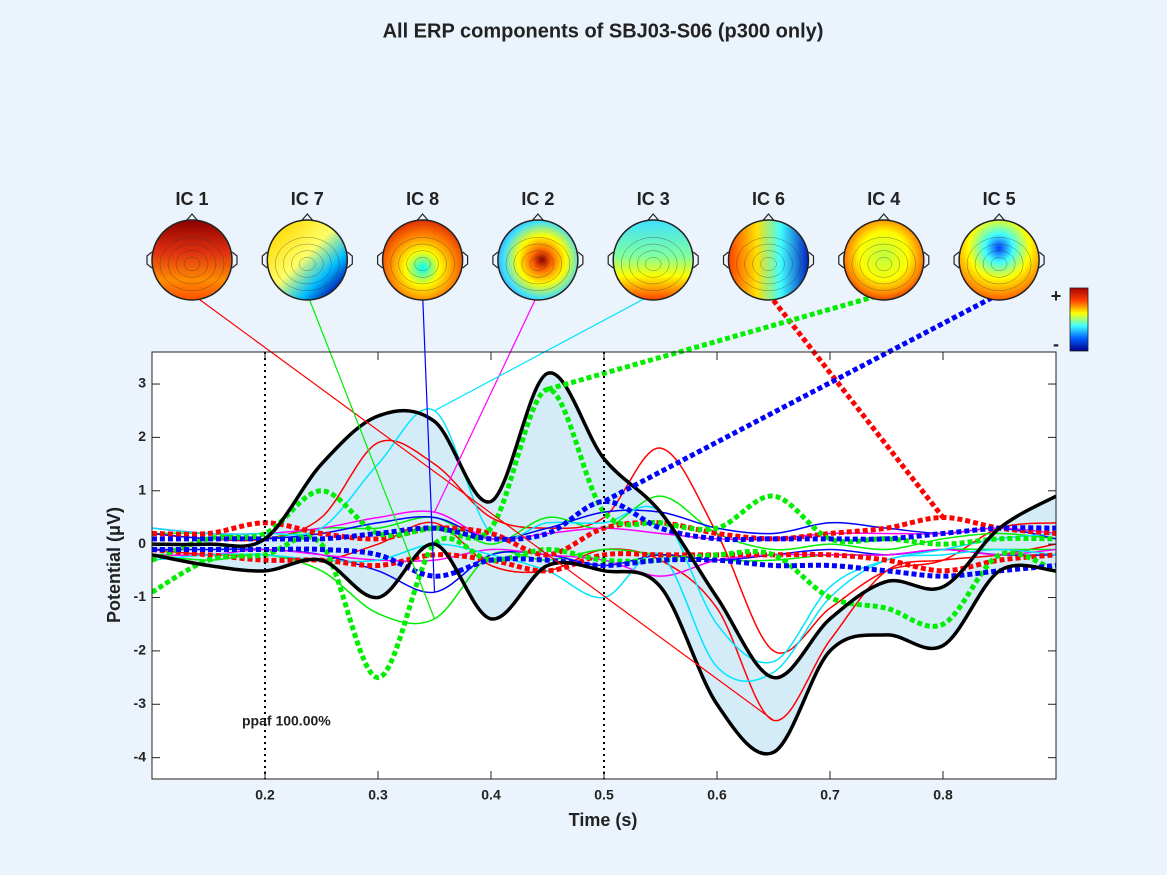 This screenshot has height=875, width=1167. Describe the element at coordinates (140, 596) in the screenshot. I see `y-tick-label: -1` at that location.